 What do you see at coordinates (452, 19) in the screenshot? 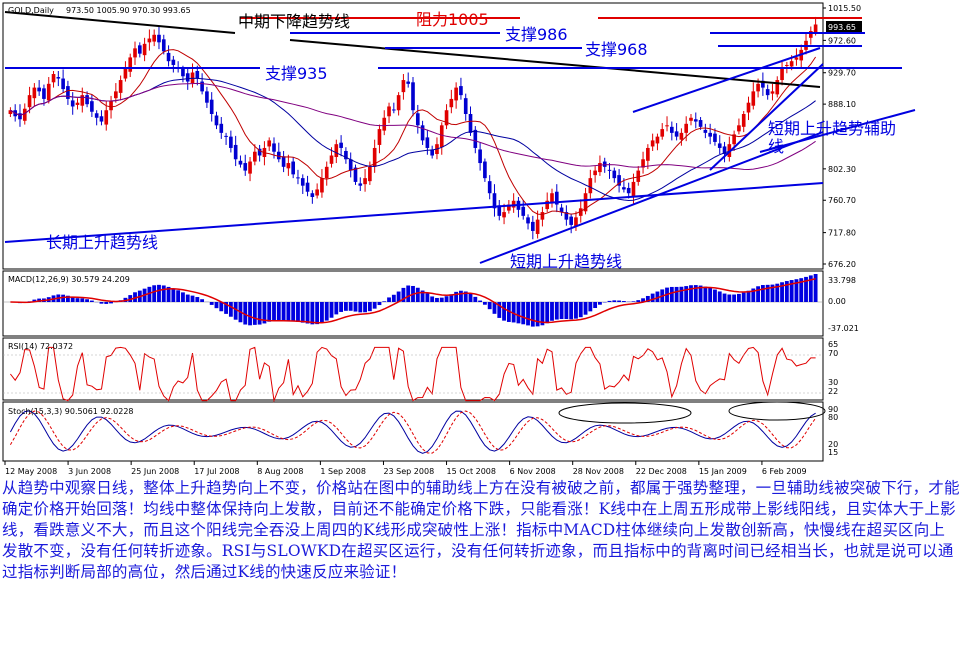
I see `resistance-annotation: 阻力1005` at bounding box center [452, 19].